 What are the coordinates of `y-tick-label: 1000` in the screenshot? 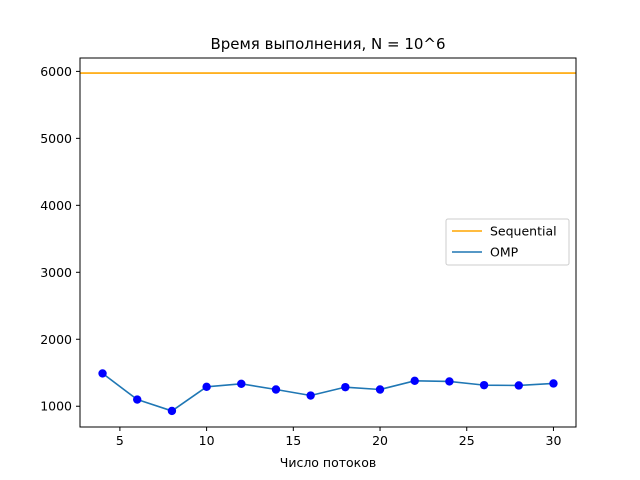 It's located at (56, 406).